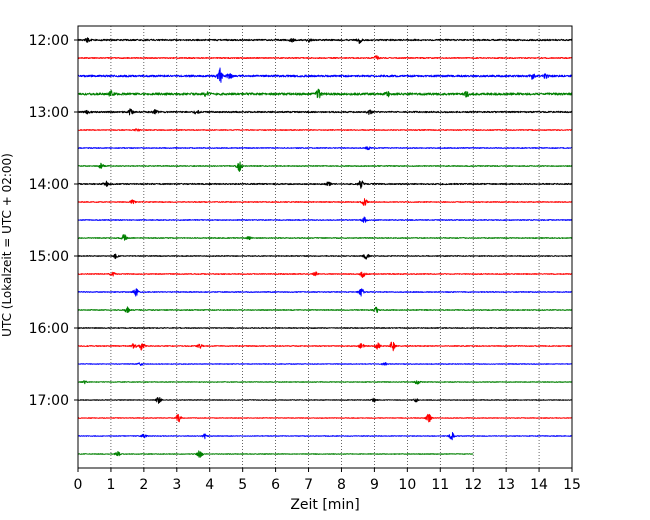  What do you see at coordinates (49, 113) in the screenshot?
I see `y-tick-label: 13:00` at bounding box center [49, 113].